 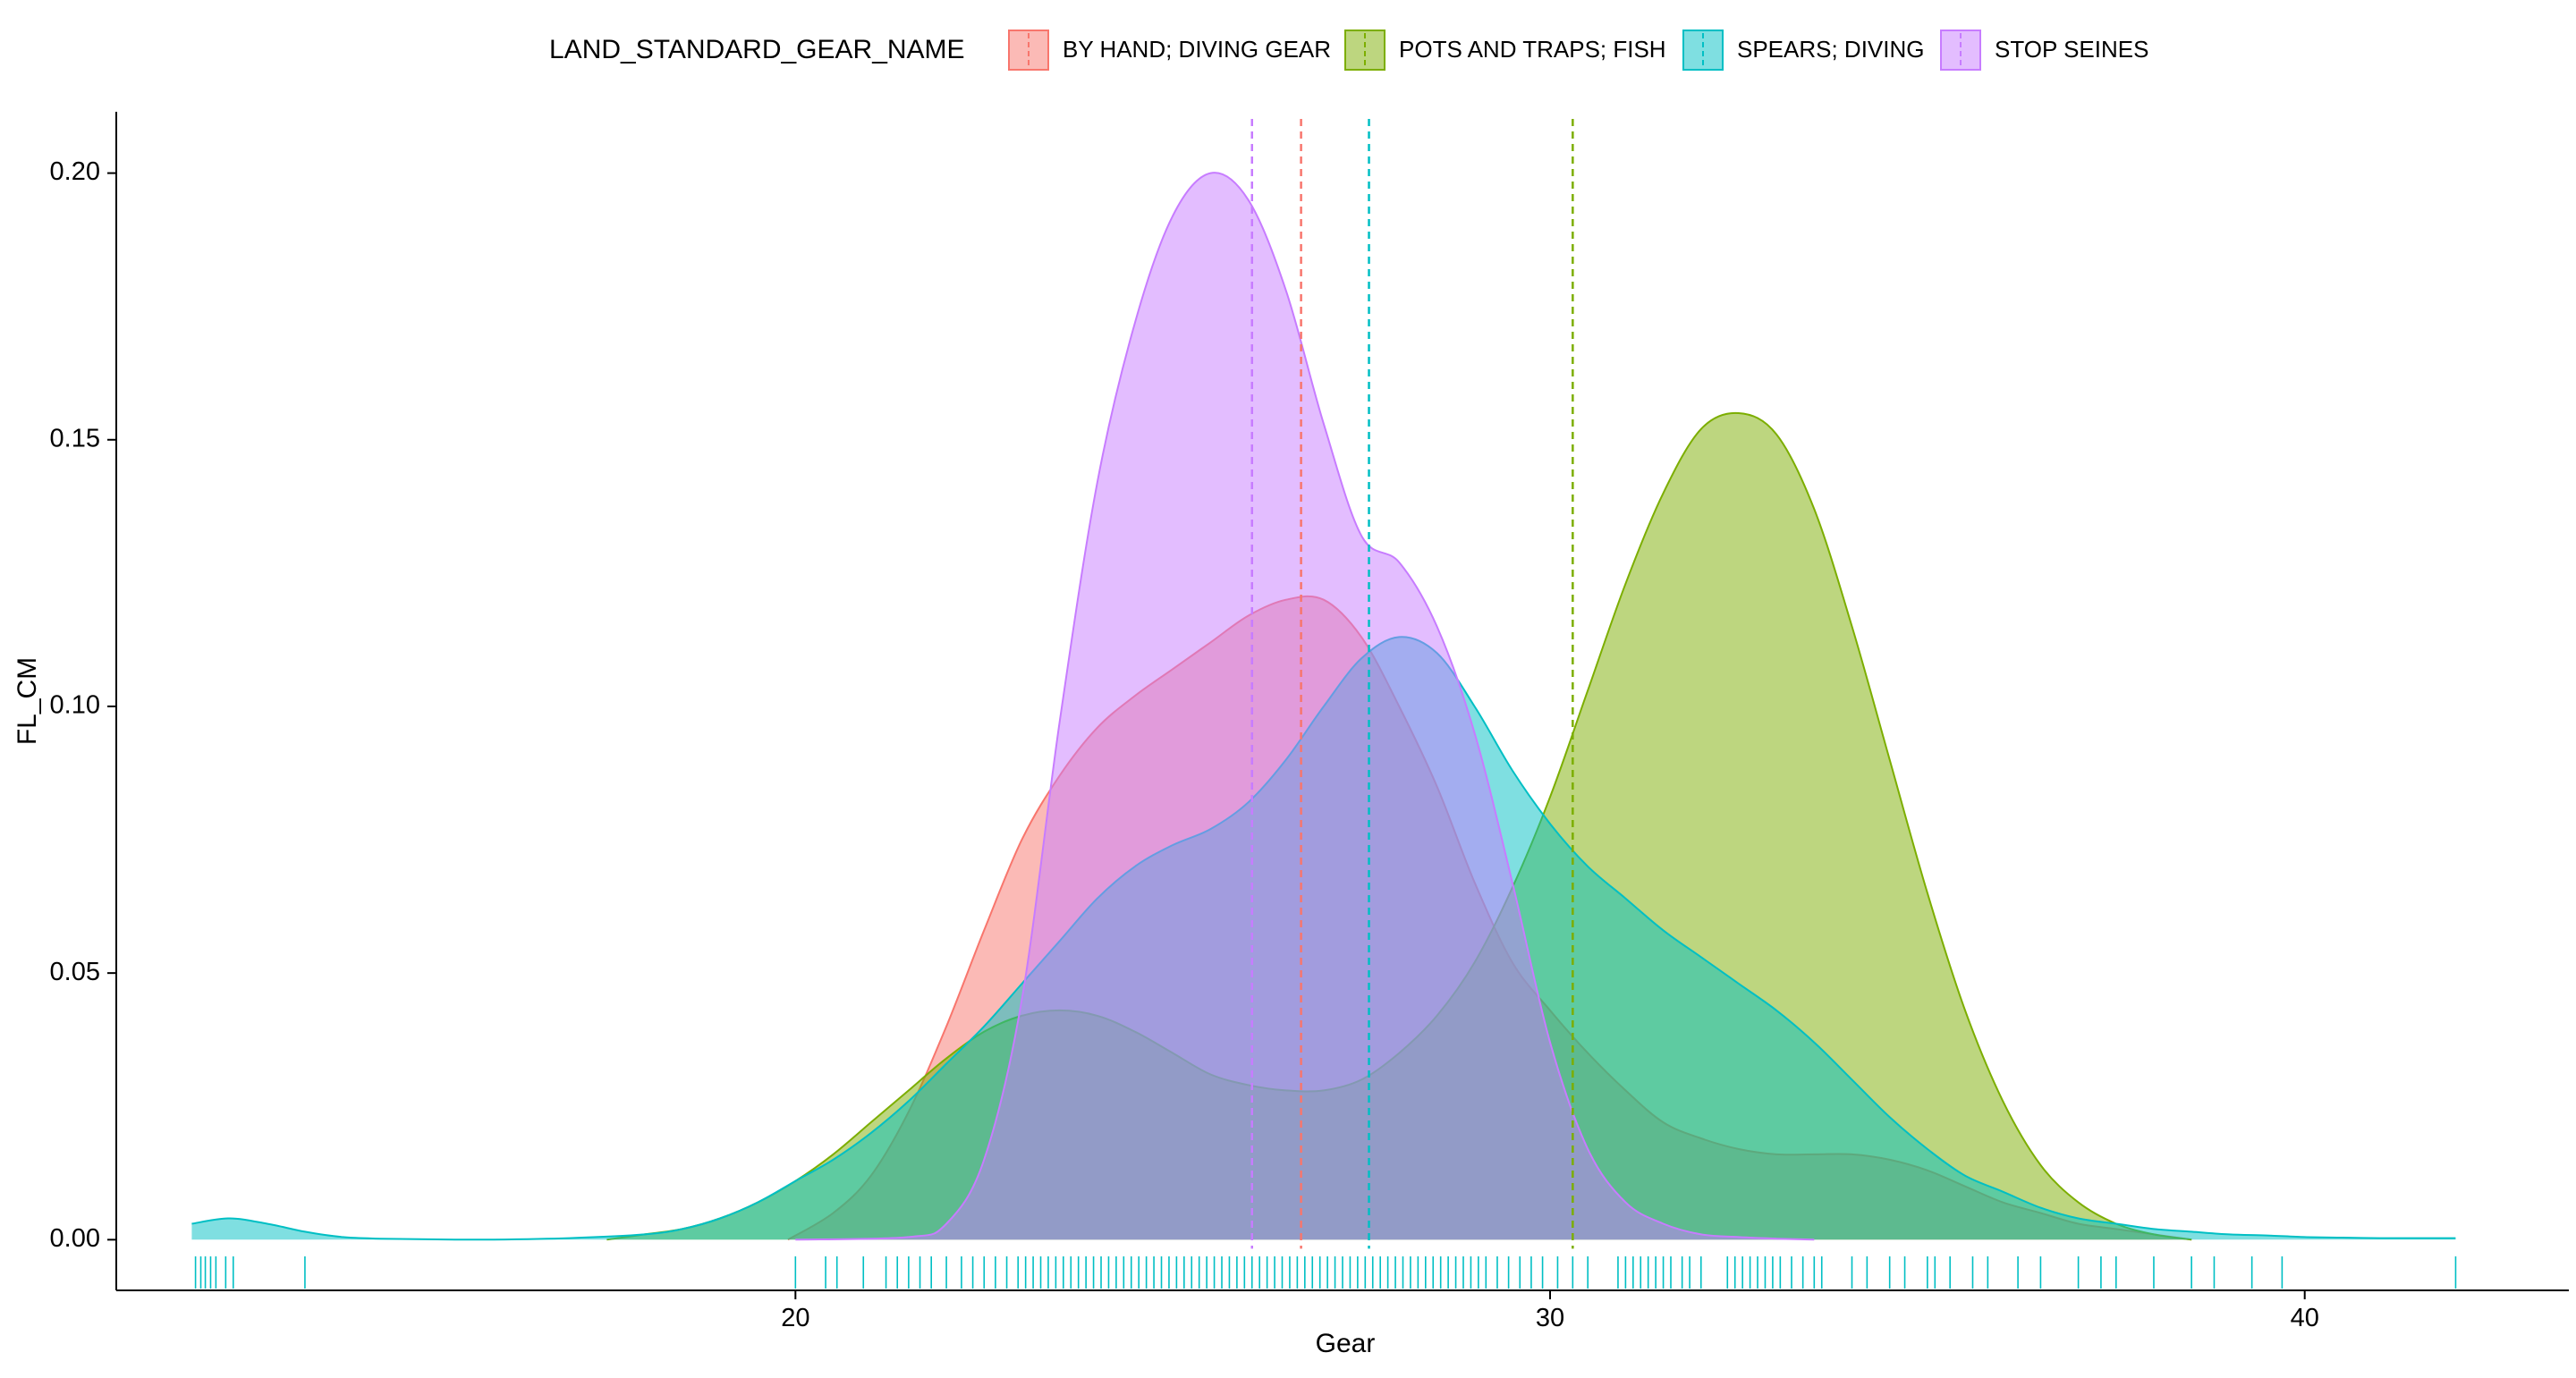 I want to click on mean-lines, so click(x=1412, y=684).